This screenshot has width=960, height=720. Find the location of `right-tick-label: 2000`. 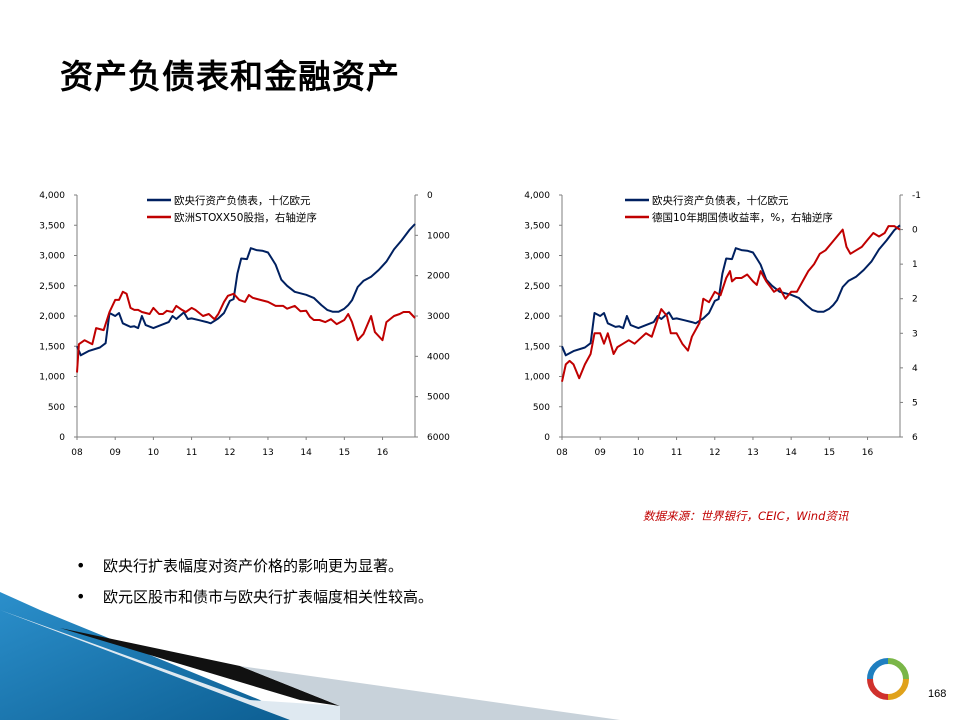

right-tick-label: 2000 is located at coordinates (438, 277).